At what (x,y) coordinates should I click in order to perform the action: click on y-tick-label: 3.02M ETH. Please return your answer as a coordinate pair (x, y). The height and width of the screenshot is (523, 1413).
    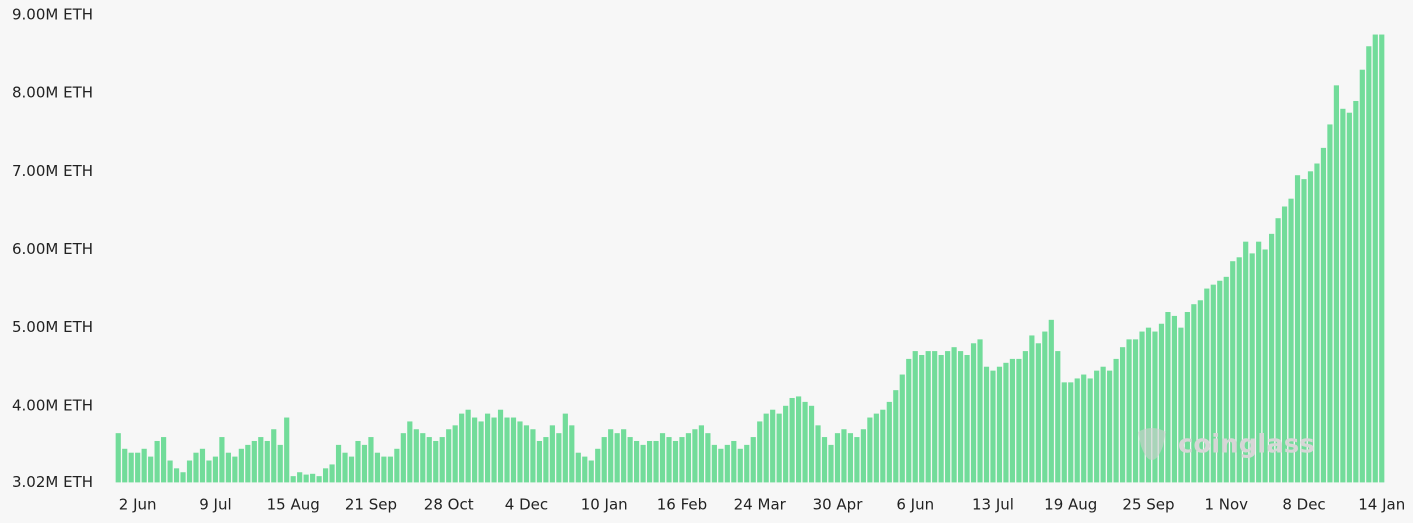
    Looking at the image, I should click on (52, 482).